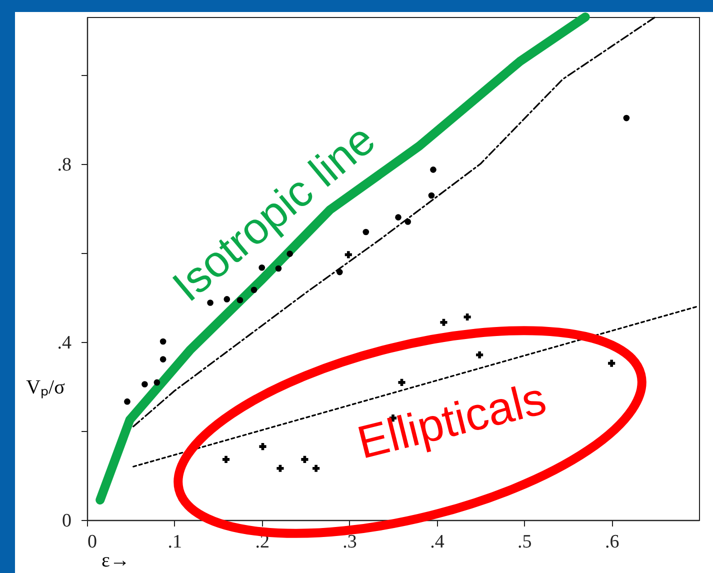 This screenshot has height=573, width=713. Describe the element at coordinates (67, 521) in the screenshot. I see `y-tick-label: 0` at that location.